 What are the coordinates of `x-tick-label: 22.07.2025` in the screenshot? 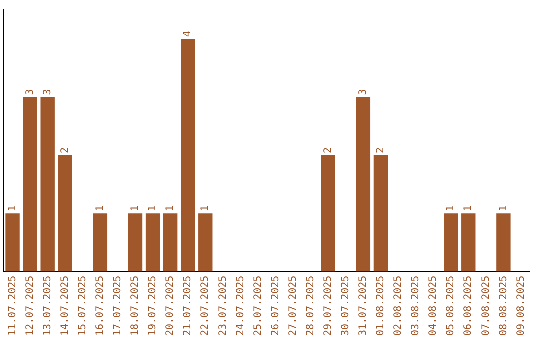 It's located at (206, 306).